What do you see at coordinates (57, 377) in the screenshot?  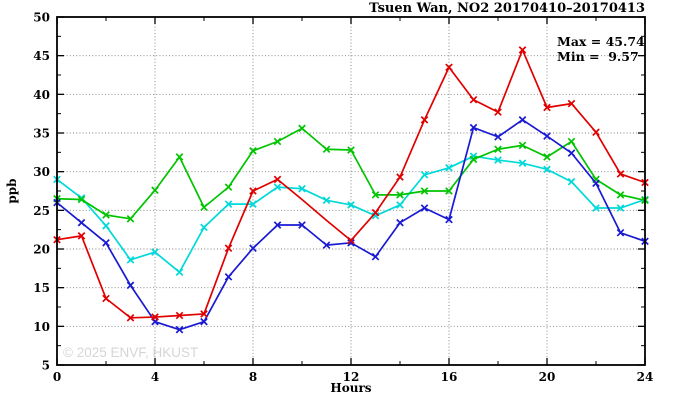 I see `x-tick-label: 0` at bounding box center [57, 377].